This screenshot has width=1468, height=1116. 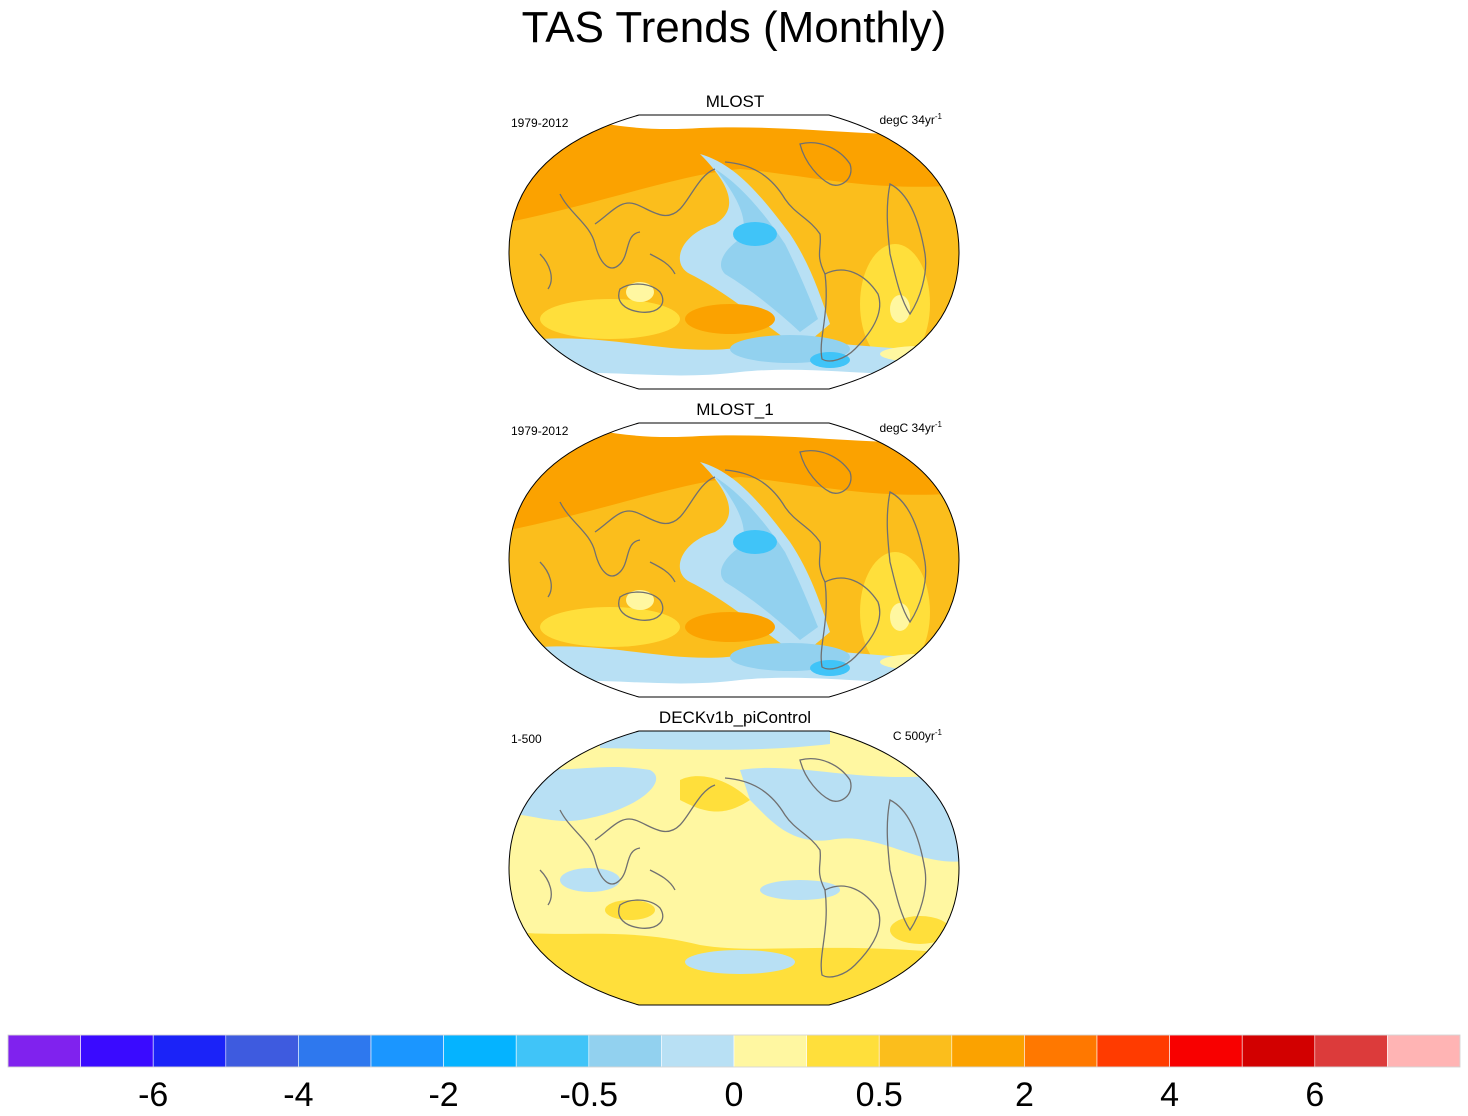 I want to click on panel-period: 1-500, so click(x=526, y=739).